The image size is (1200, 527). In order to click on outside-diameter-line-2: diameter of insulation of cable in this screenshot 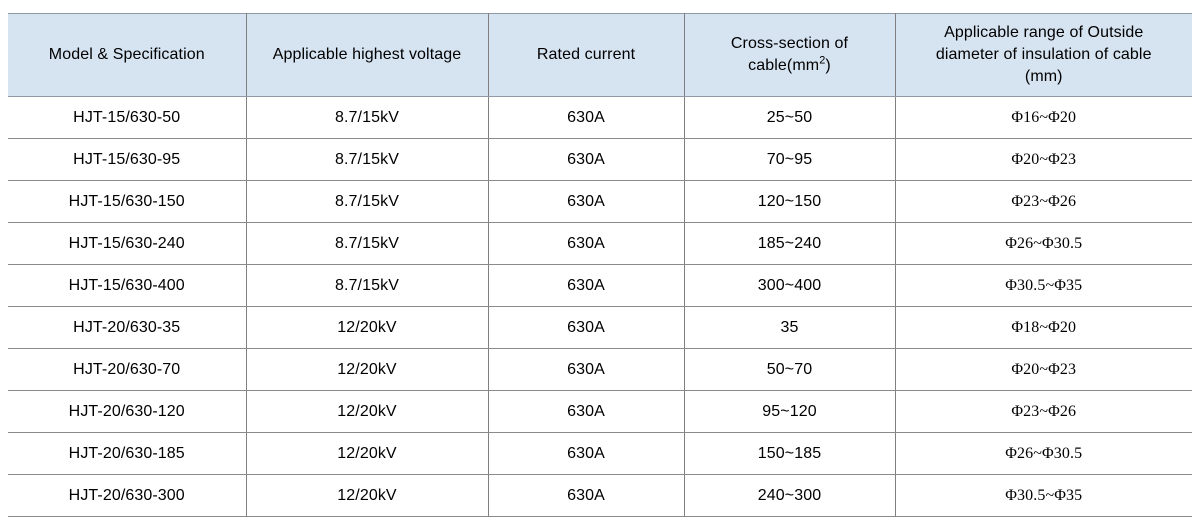, I will do `click(1043, 54)`.